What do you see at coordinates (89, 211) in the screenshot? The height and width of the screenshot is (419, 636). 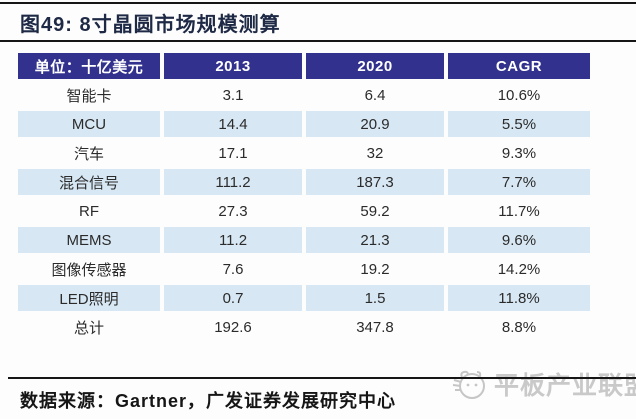 I see `row-label: RF` at bounding box center [89, 211].